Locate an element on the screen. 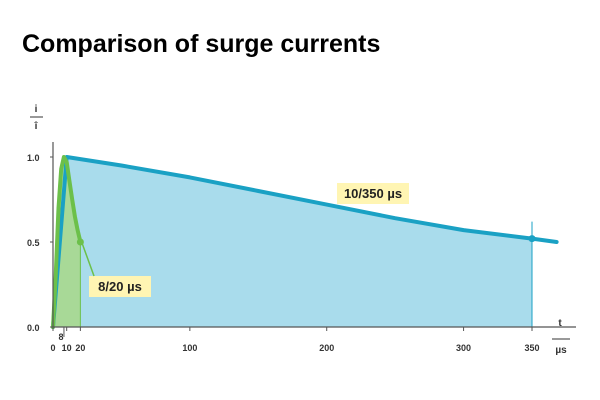 This screenshot has height=400, width=600. x-tick-label-2: 20 is located at coordinates (80, 348).